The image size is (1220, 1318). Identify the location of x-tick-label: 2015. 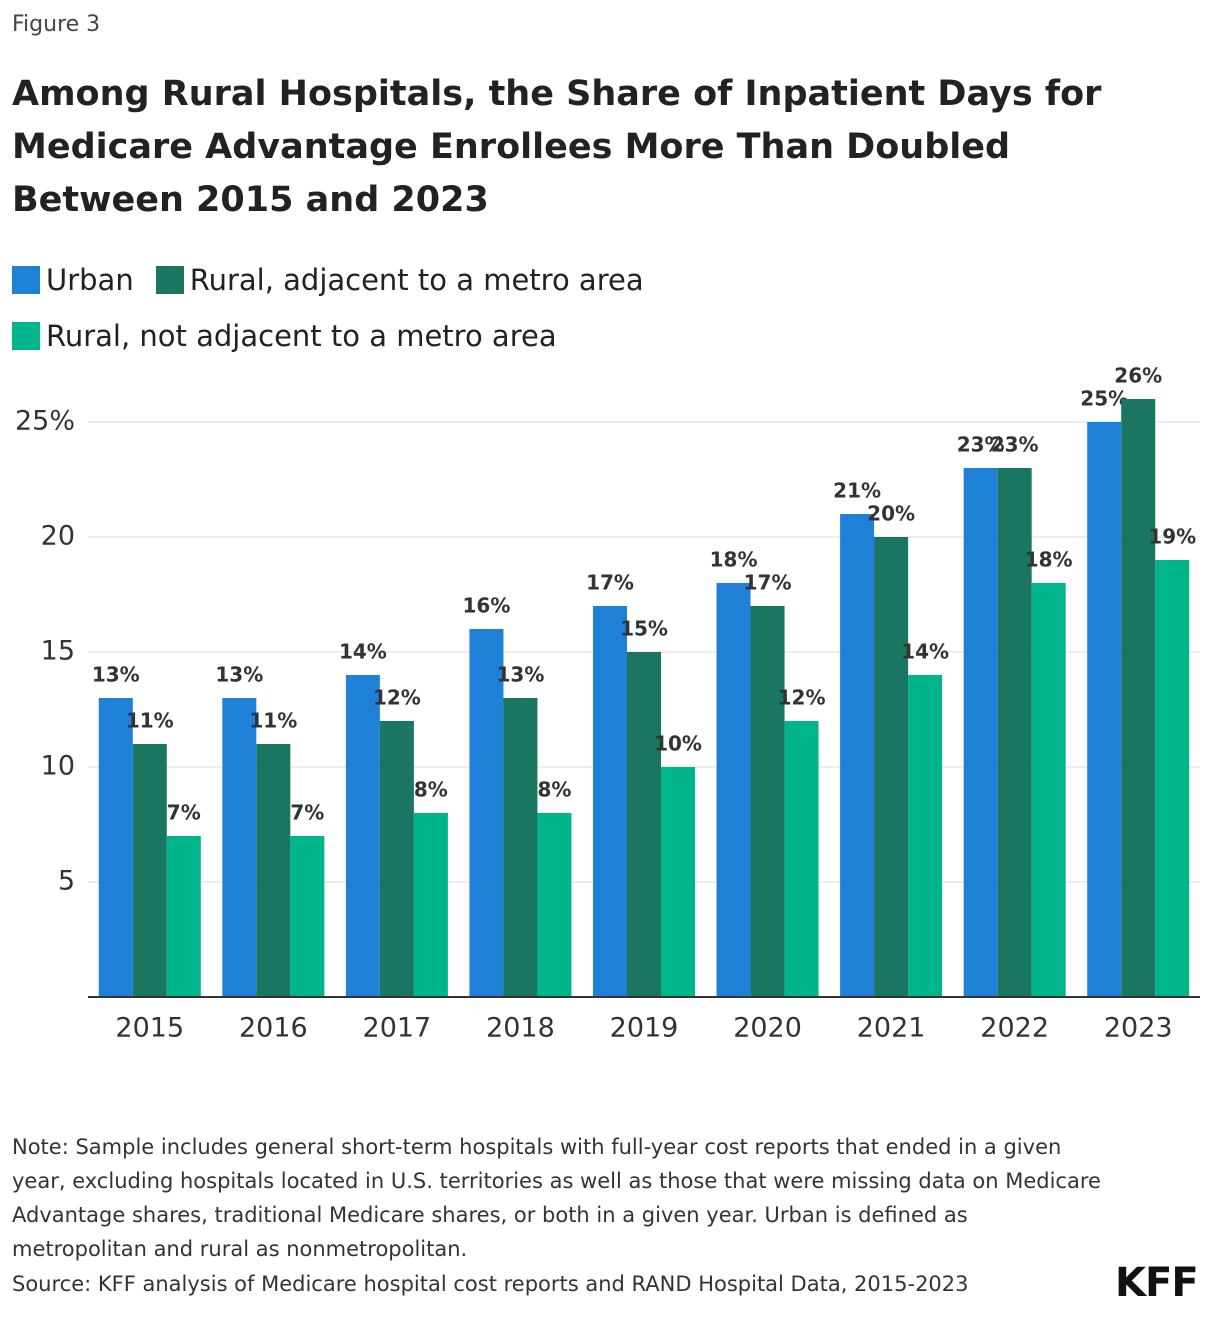
(149, 1028).